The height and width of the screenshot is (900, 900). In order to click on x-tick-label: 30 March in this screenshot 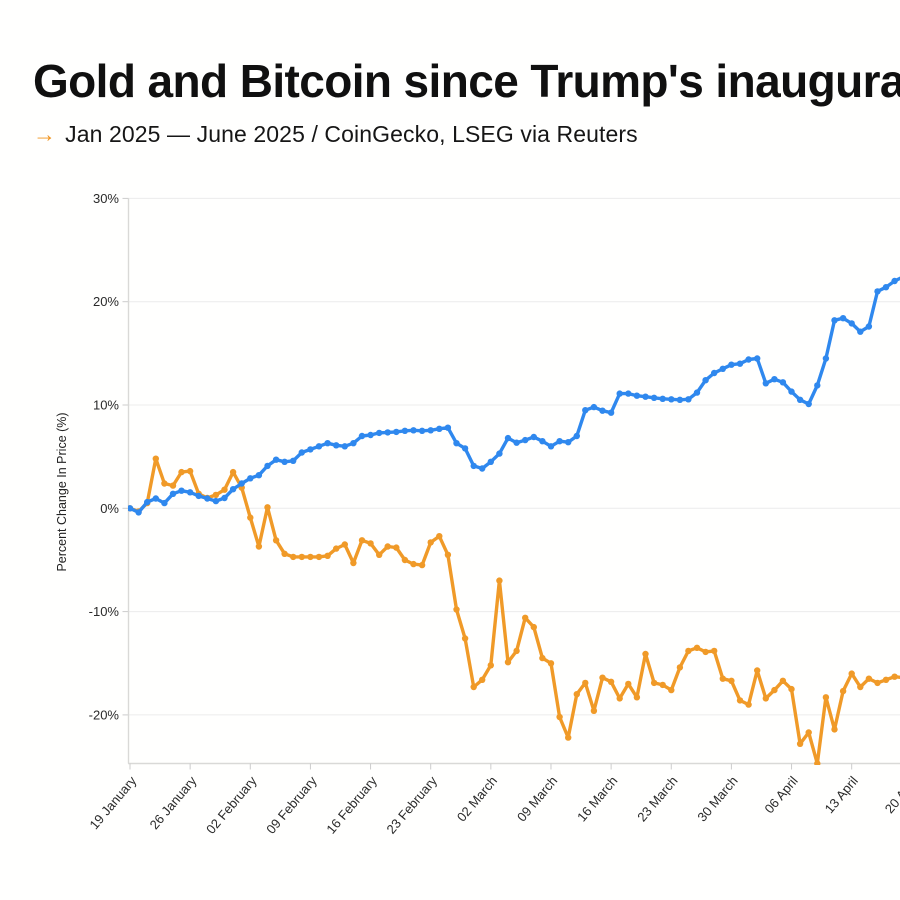, I will do `click(717, 798)`.